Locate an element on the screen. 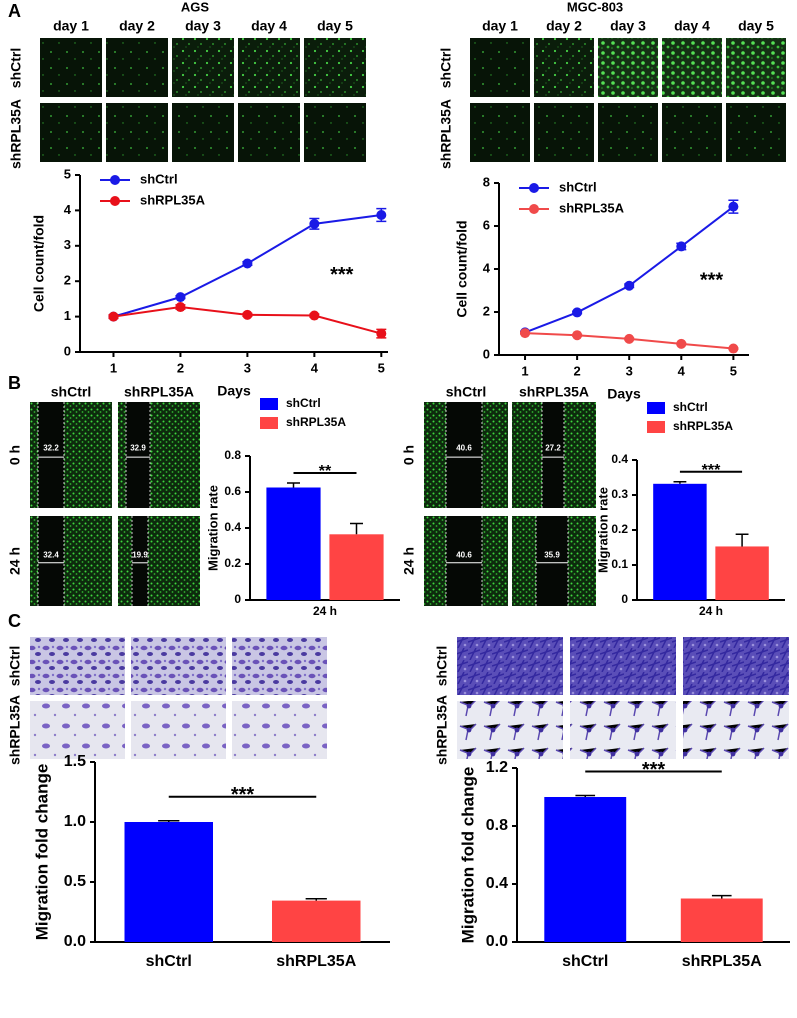 This screenshot has width=797, height=1018. y-tick-label: 2 is located at coordinates (67, 280).